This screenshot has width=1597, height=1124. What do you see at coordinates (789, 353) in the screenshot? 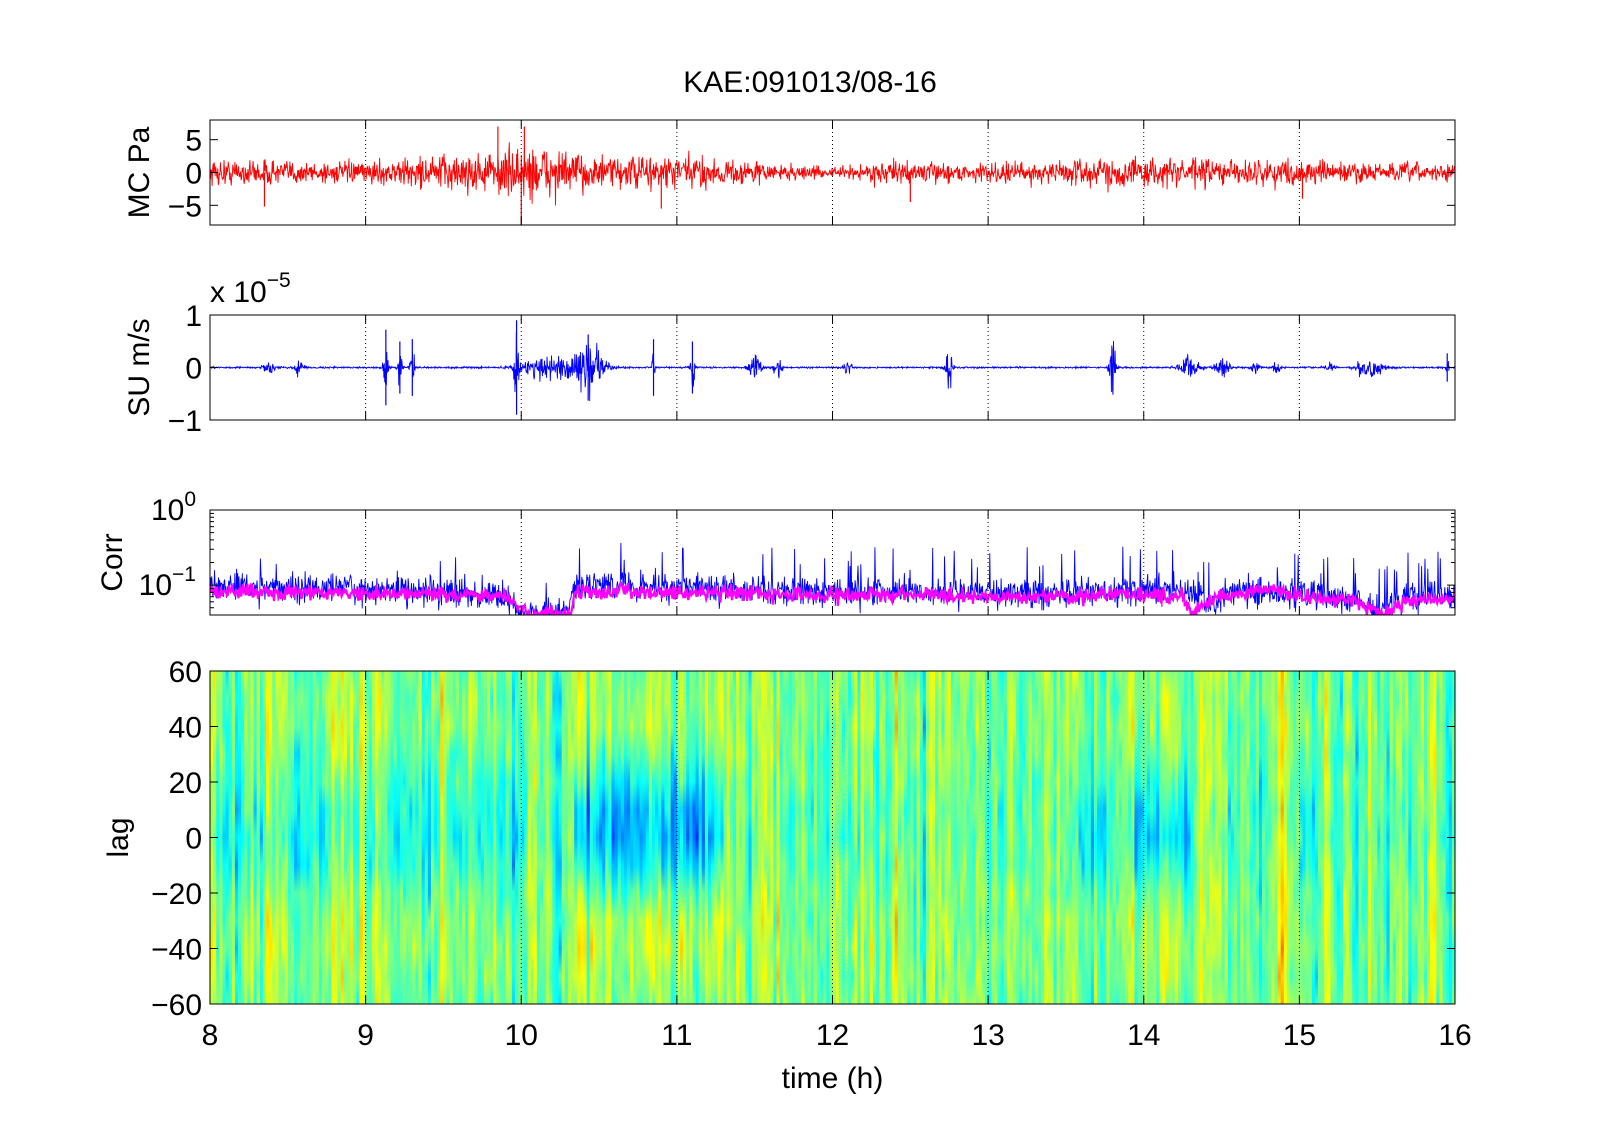
I see `velocity-panel: 1 0 −1 SU m/s x 10−5` at bounding box center [789, 353].